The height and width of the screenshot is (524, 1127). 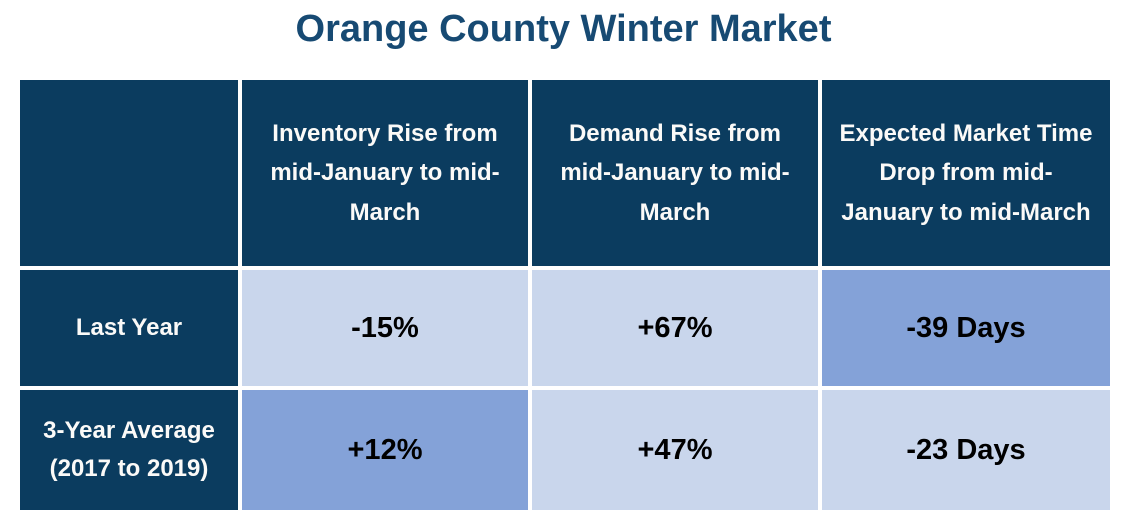 What do you see at coordinates (129, 173) in the screenshot?
I see `header-corner-cell` at bounding box center [129, 173].